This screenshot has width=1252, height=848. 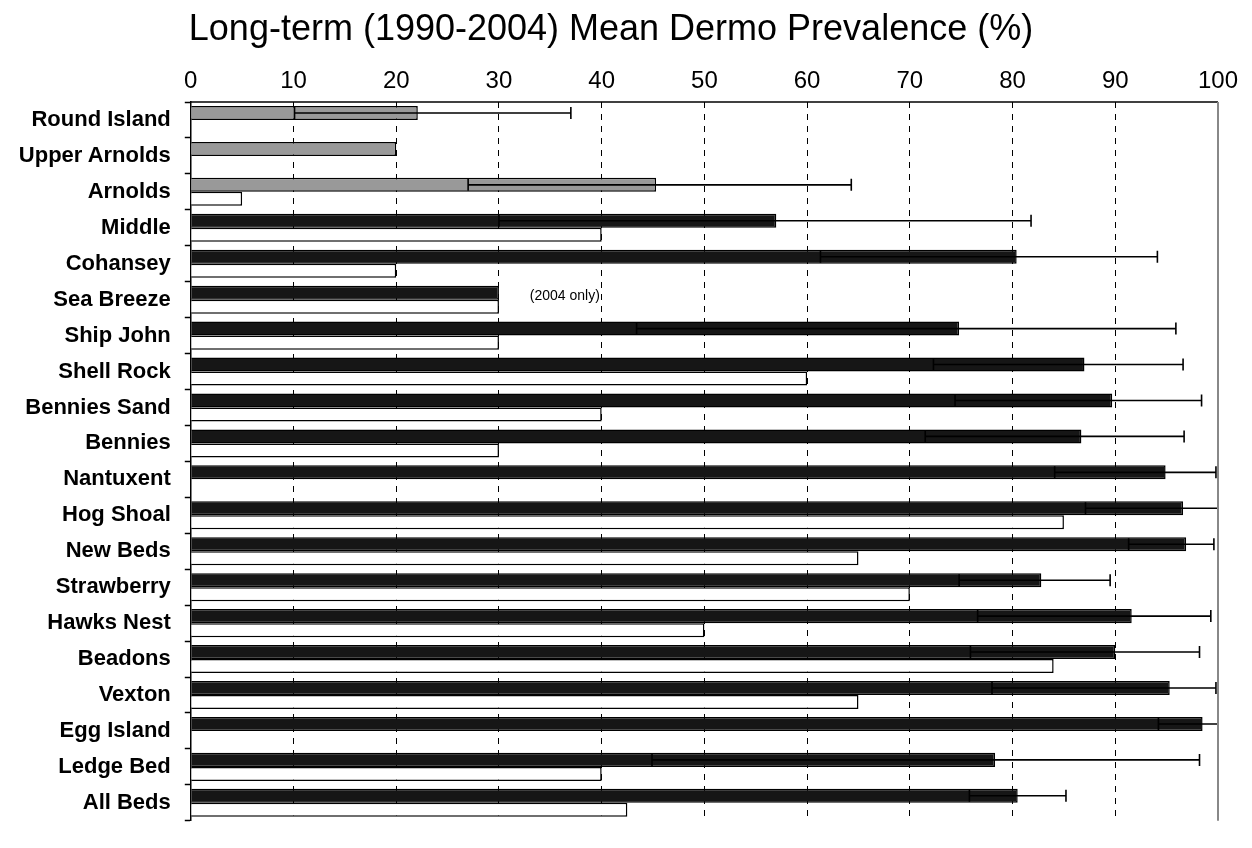 What do you see at coordinates (115, 370) in the screenshot?
I see `y-tick-label: Shell Rock` at bounding box center [115, 370].